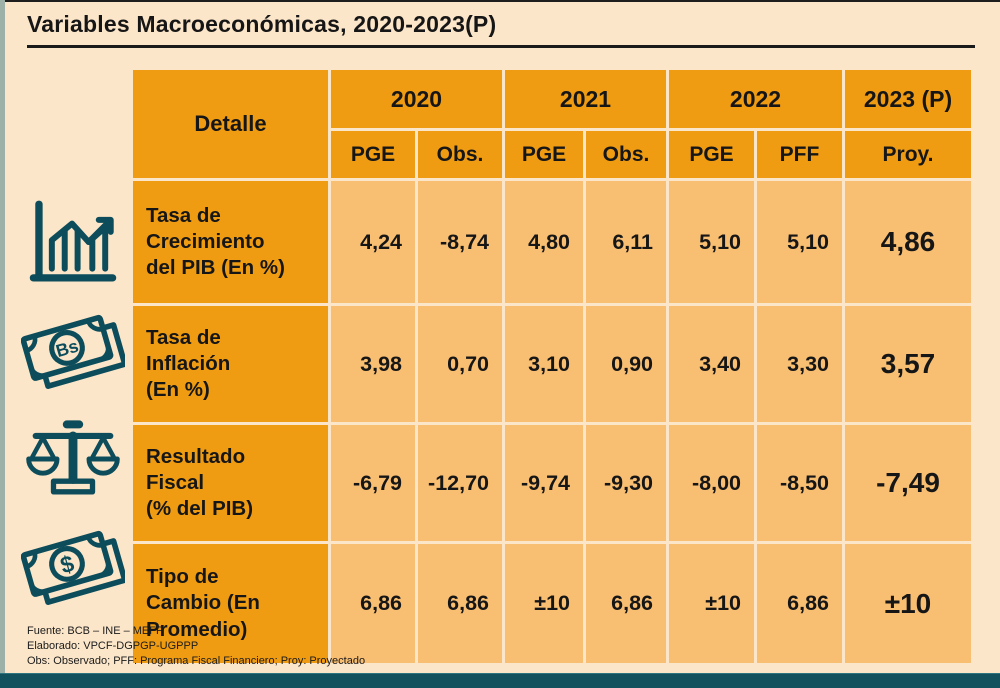 The width and height of the screenshot is (1000, 688). Describe the element at coordinates (544, 242) in the screenshot. I see `value-cell: 4,80` at that location.